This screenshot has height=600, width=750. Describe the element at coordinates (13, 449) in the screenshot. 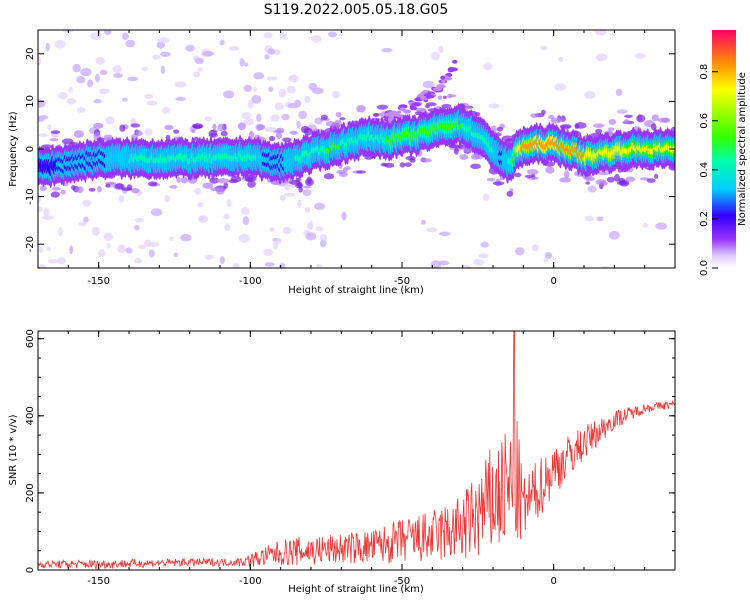

I see `snr-y-axis-label: SNR (10 * v/v)` at that location.